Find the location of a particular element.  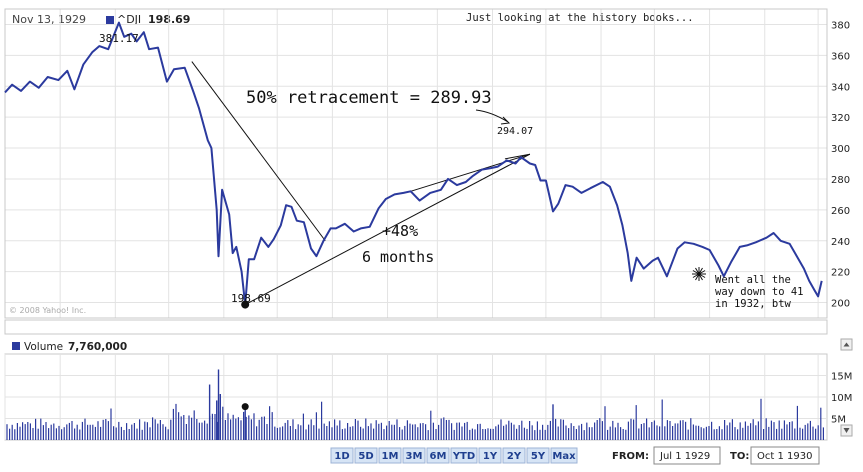

to-input is located at coordinates (785, 455).